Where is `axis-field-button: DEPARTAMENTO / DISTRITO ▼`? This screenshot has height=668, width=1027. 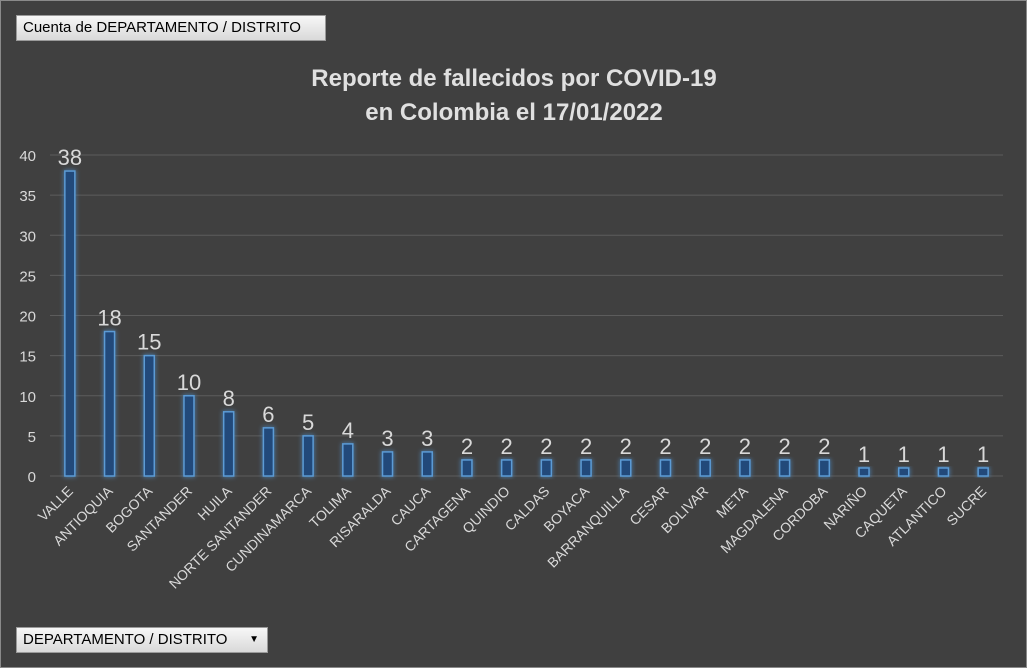 axis-field-button: DEPARTAMENTO / DISTRITO ▼ is located at coordinates (142, 640).